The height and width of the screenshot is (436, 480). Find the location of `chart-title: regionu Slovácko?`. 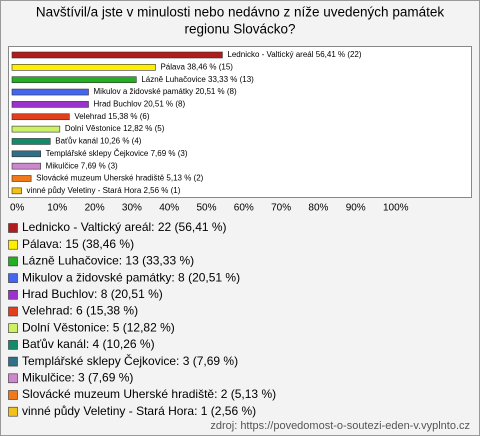

chart-title: regionu Slovácko? is located at coordinates (239, 29).